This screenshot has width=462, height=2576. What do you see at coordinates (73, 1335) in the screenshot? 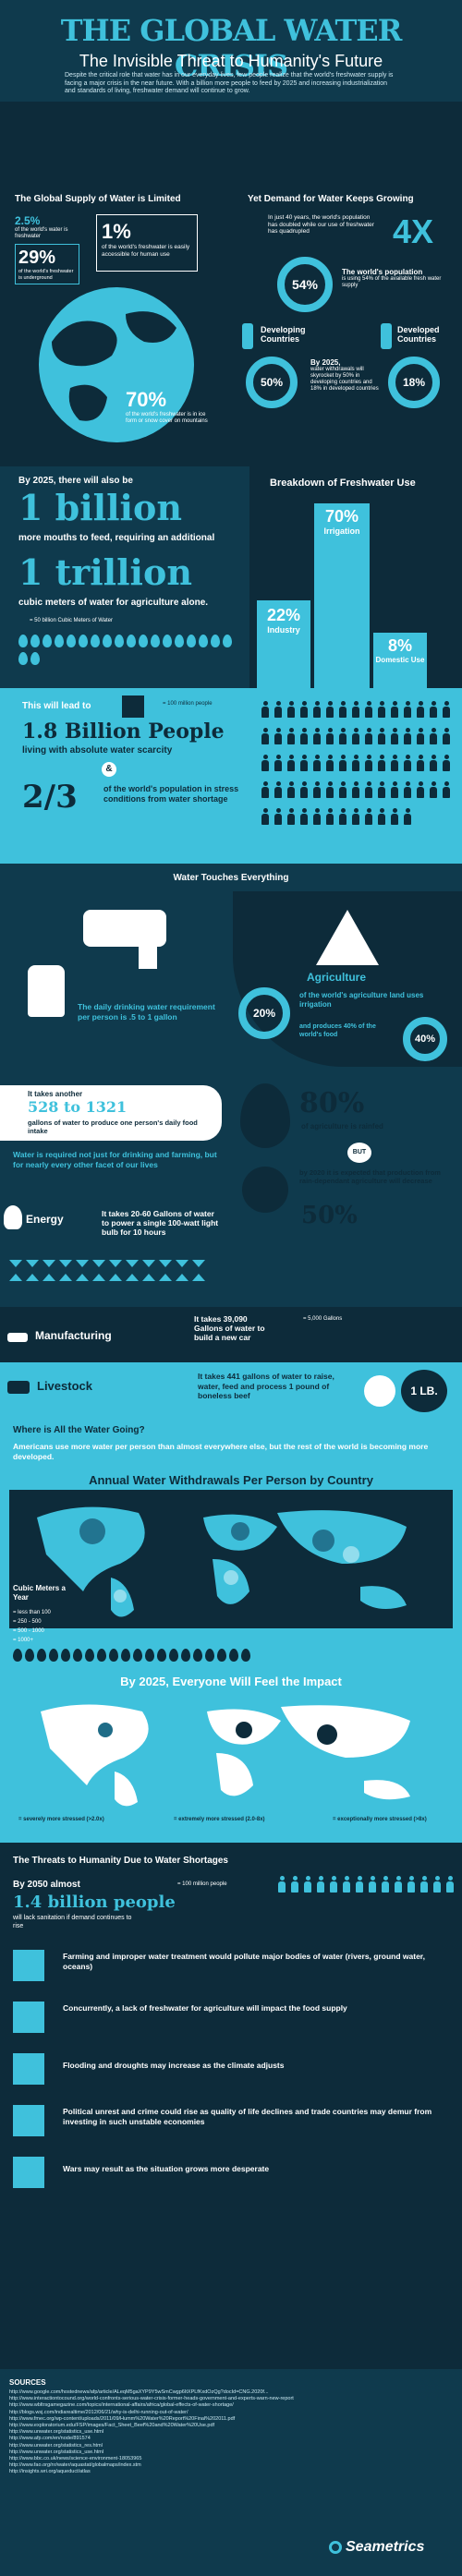
I see `manu-label: Manufacturing` at bounding box center [73, 1335].